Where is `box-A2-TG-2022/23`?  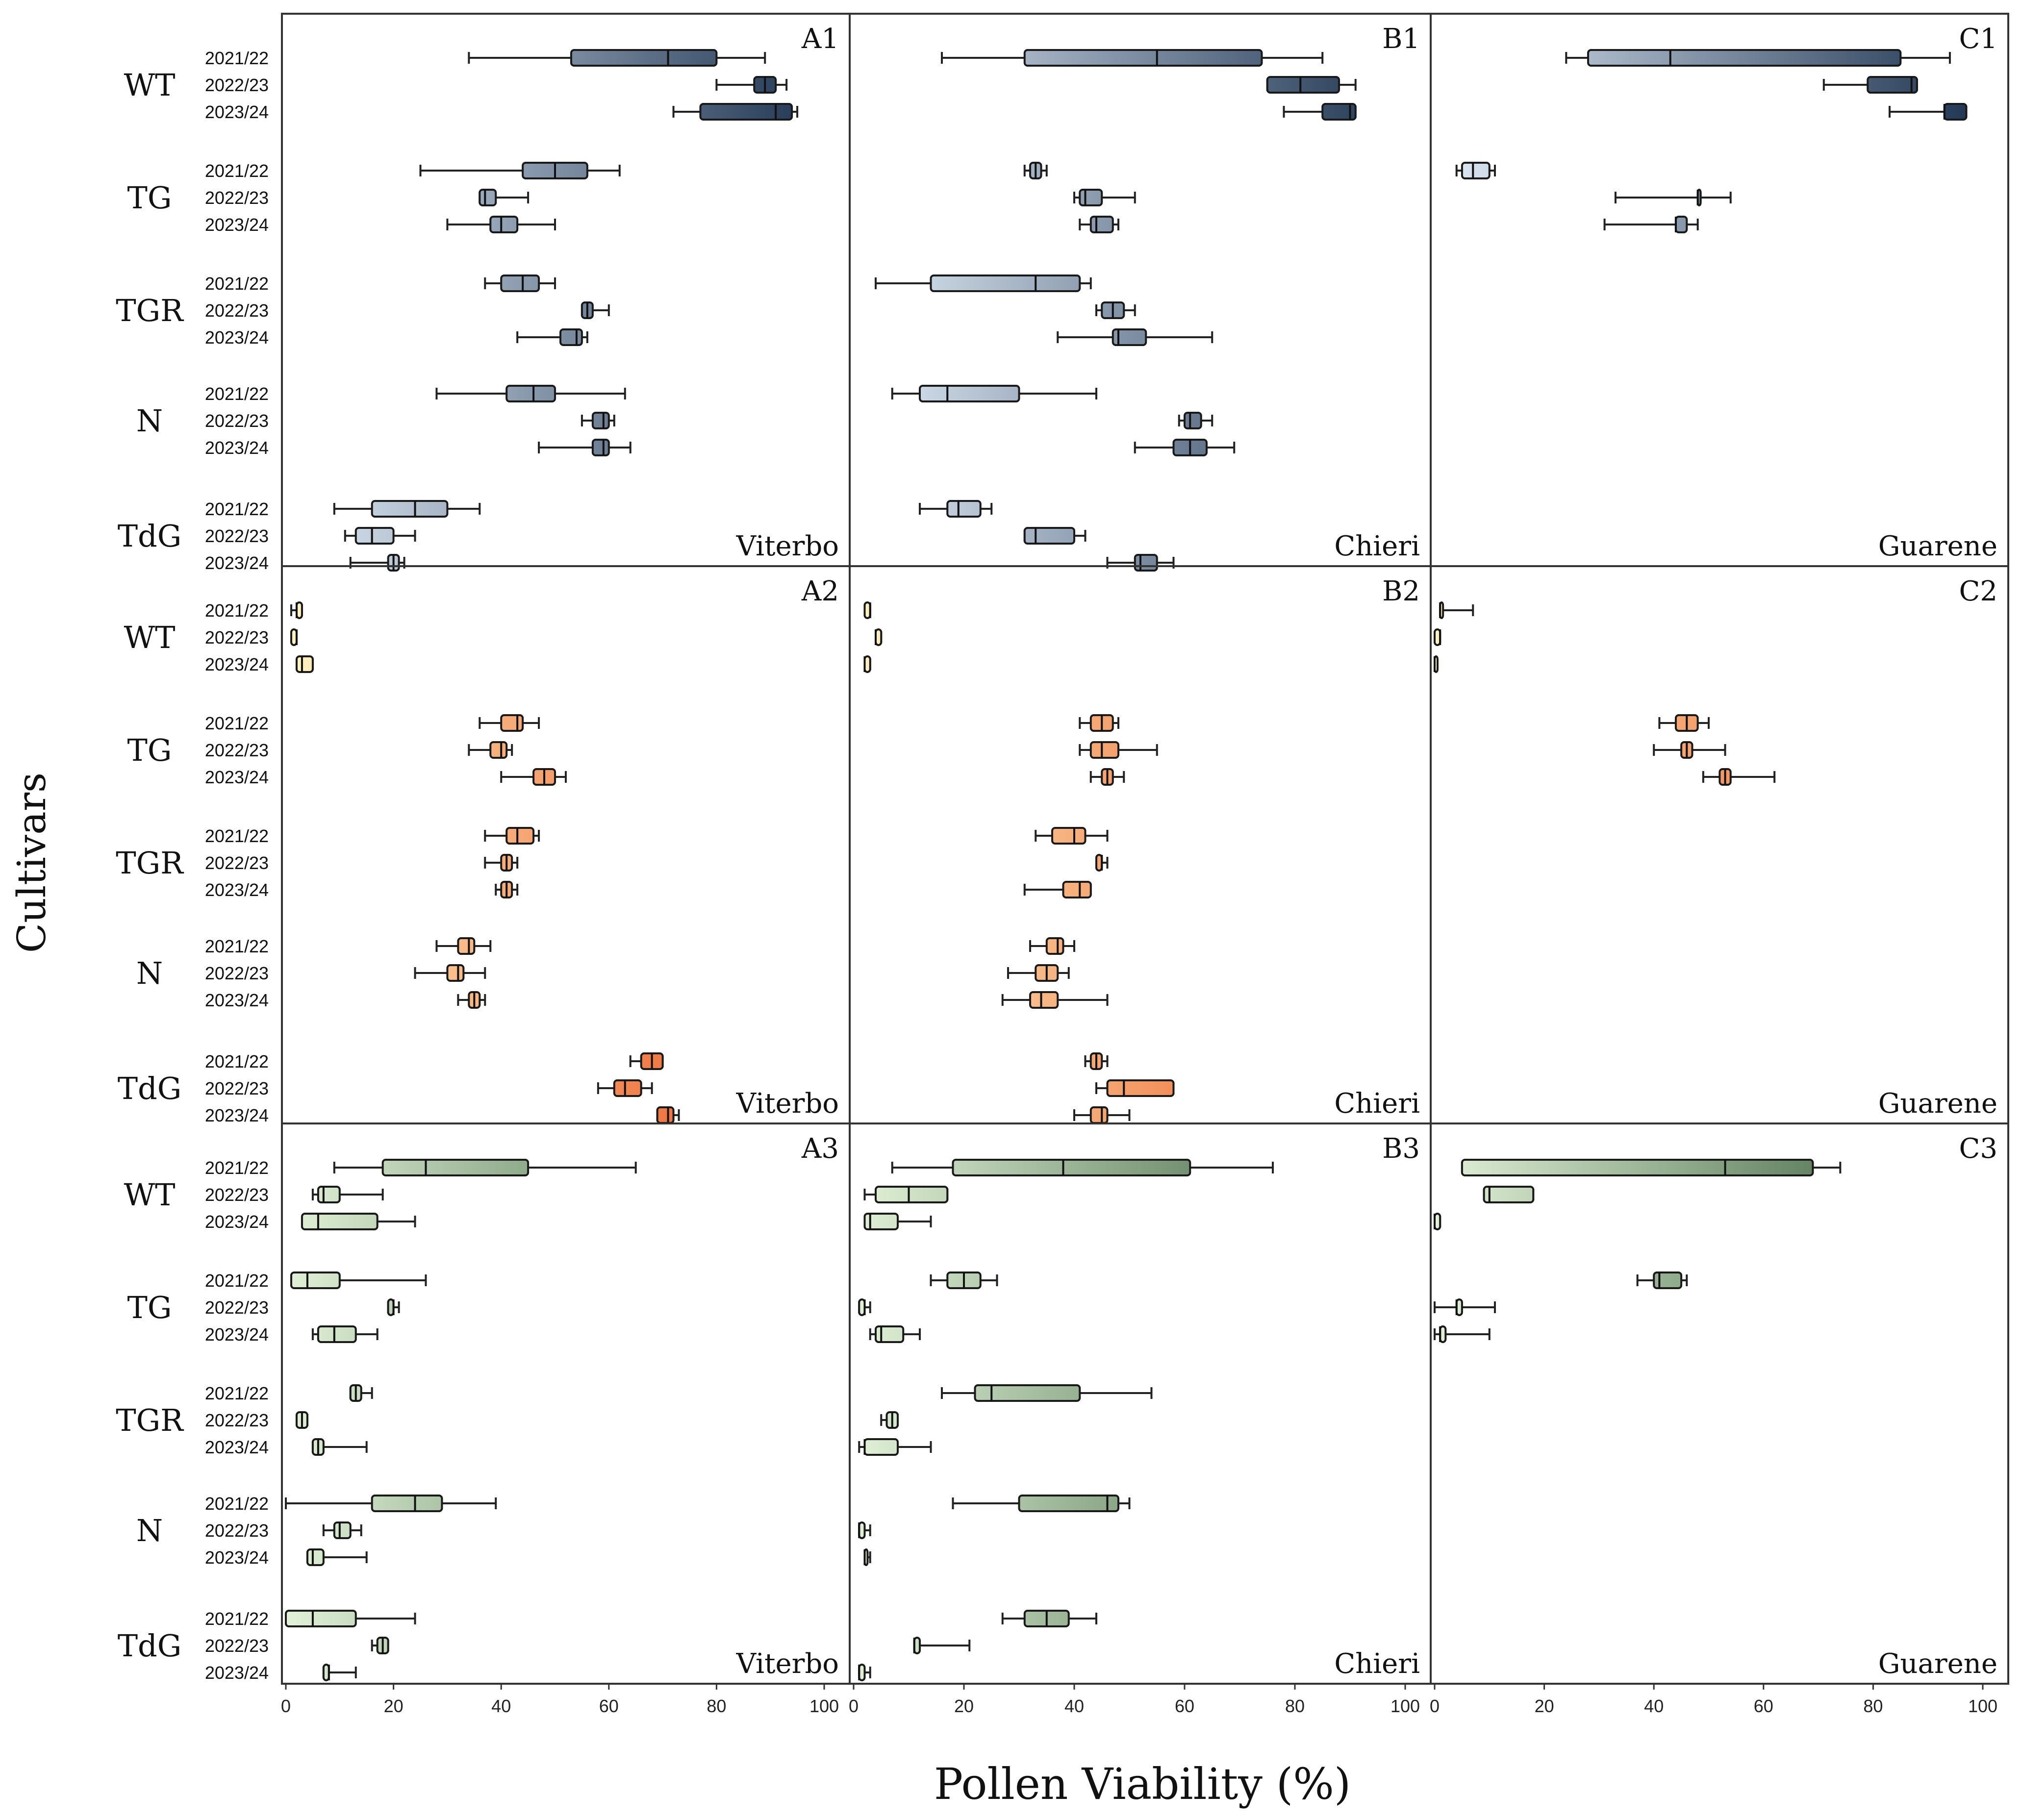 box-A2-TG-2022/23 is located at coordinates (490, 750).